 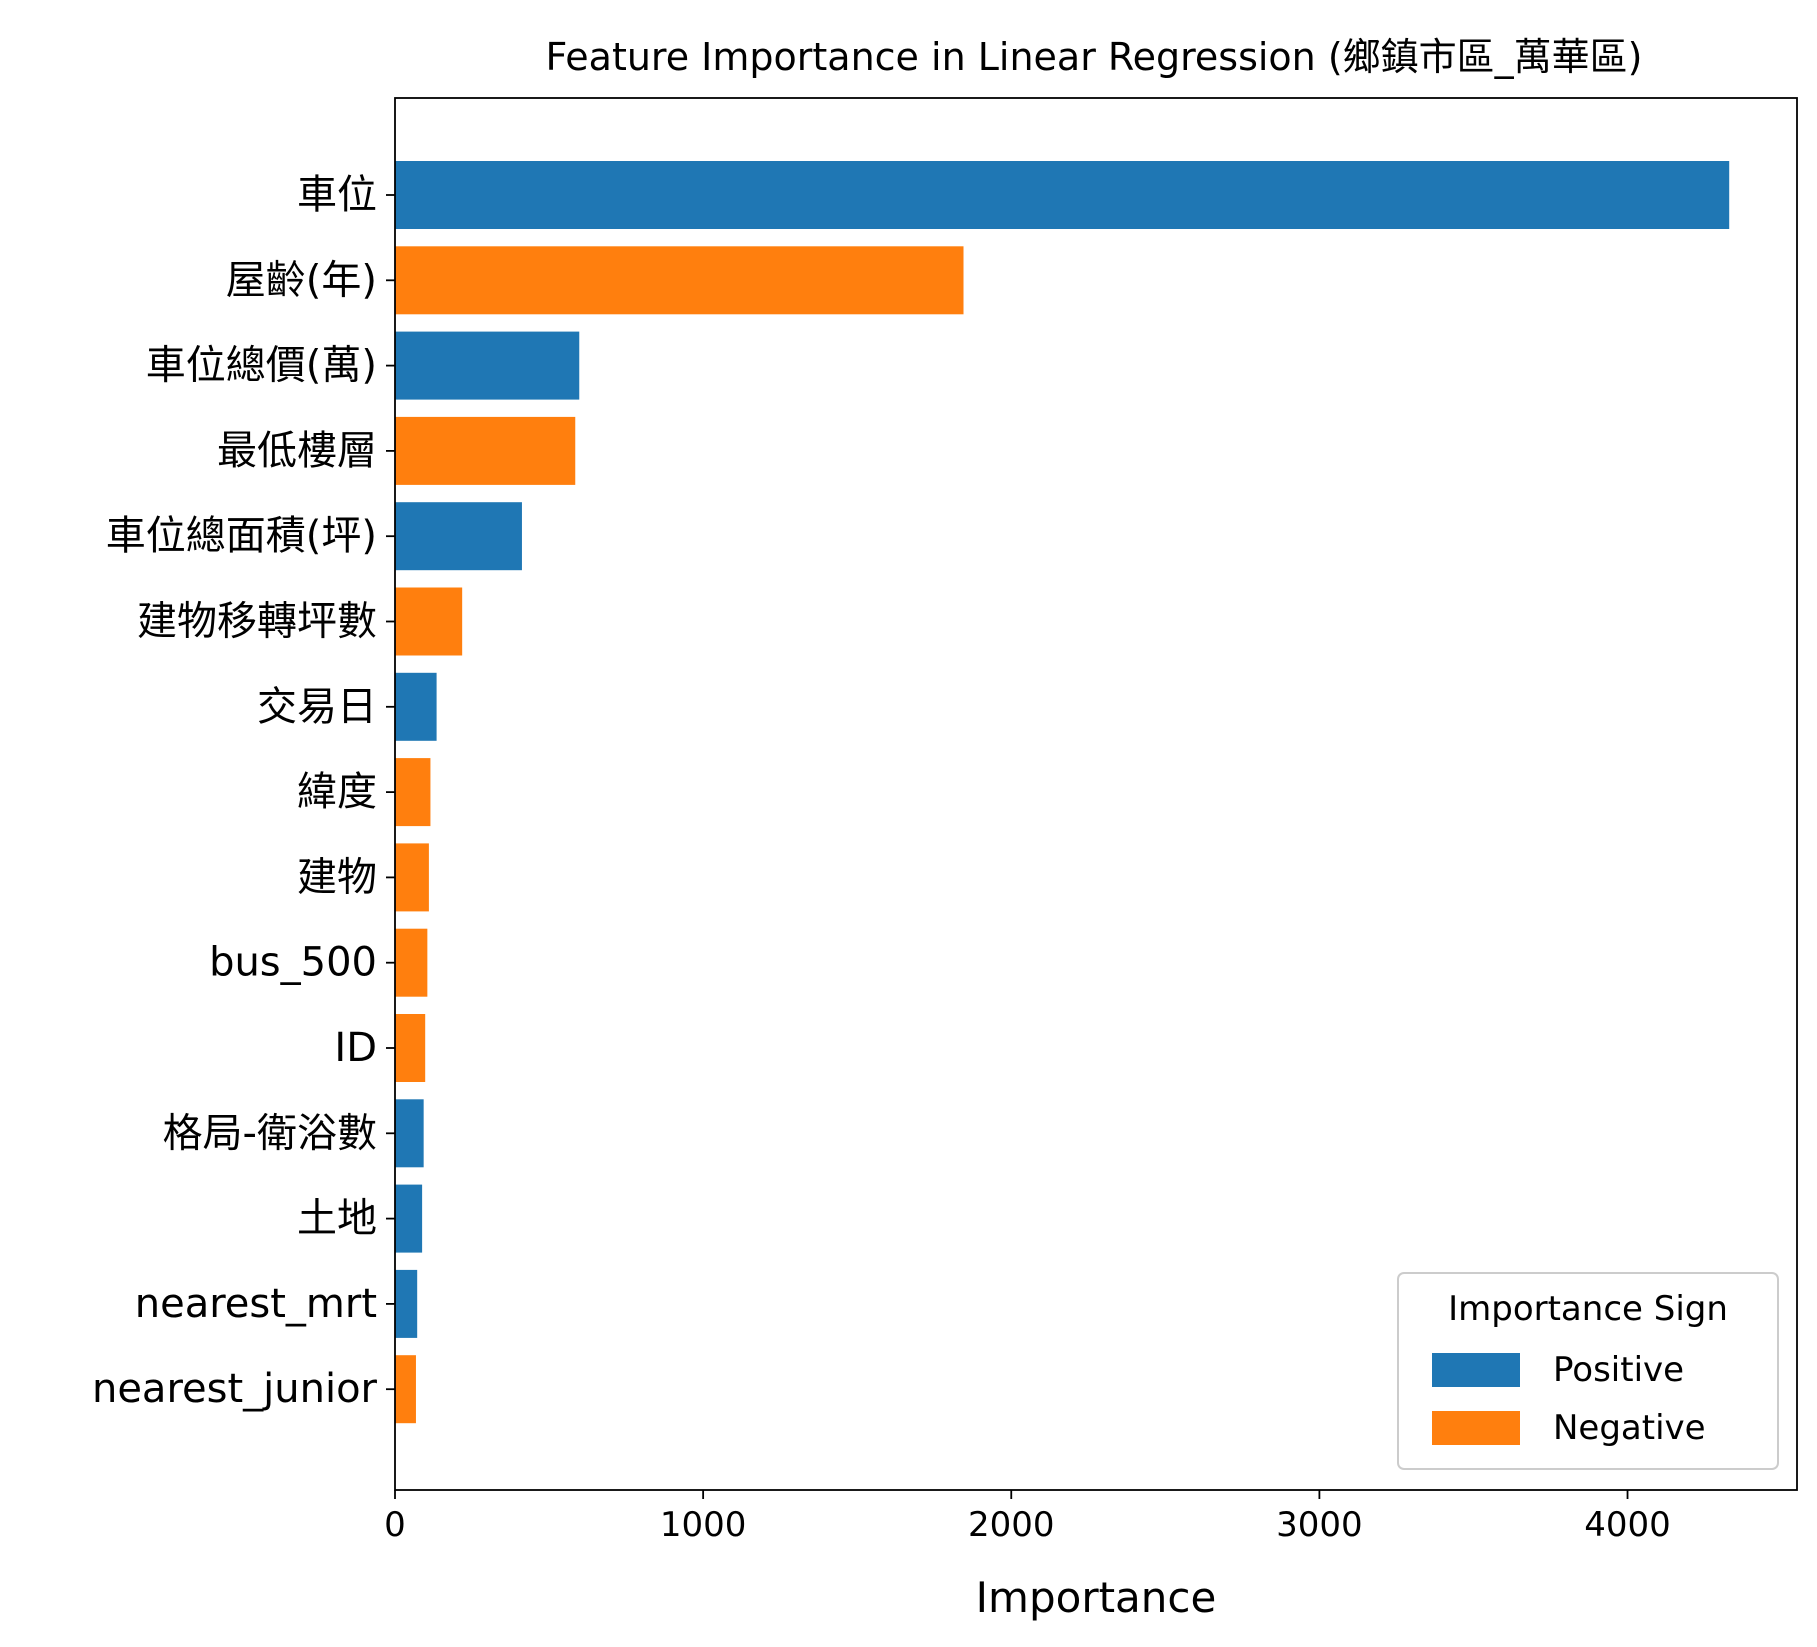 I want to click on y-tick-label: 建物移轉坪數, so click(x=257, y=622).